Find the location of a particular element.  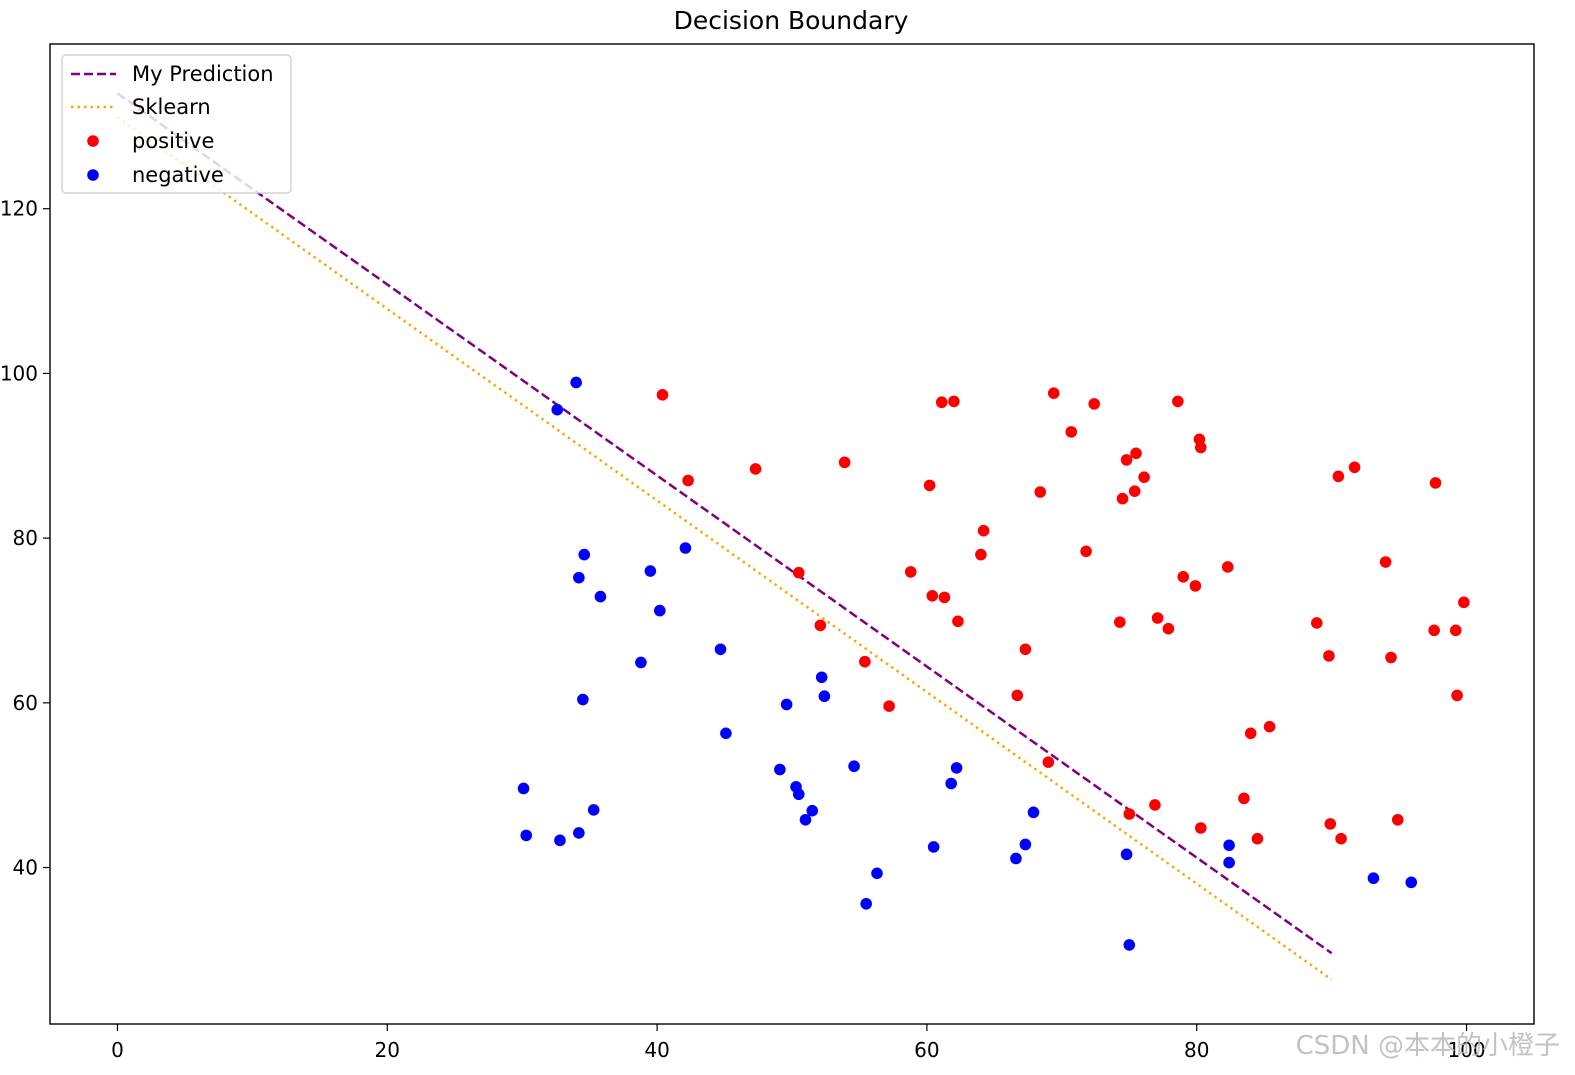

legend-negative-marker is located at coordinates (93, 175).